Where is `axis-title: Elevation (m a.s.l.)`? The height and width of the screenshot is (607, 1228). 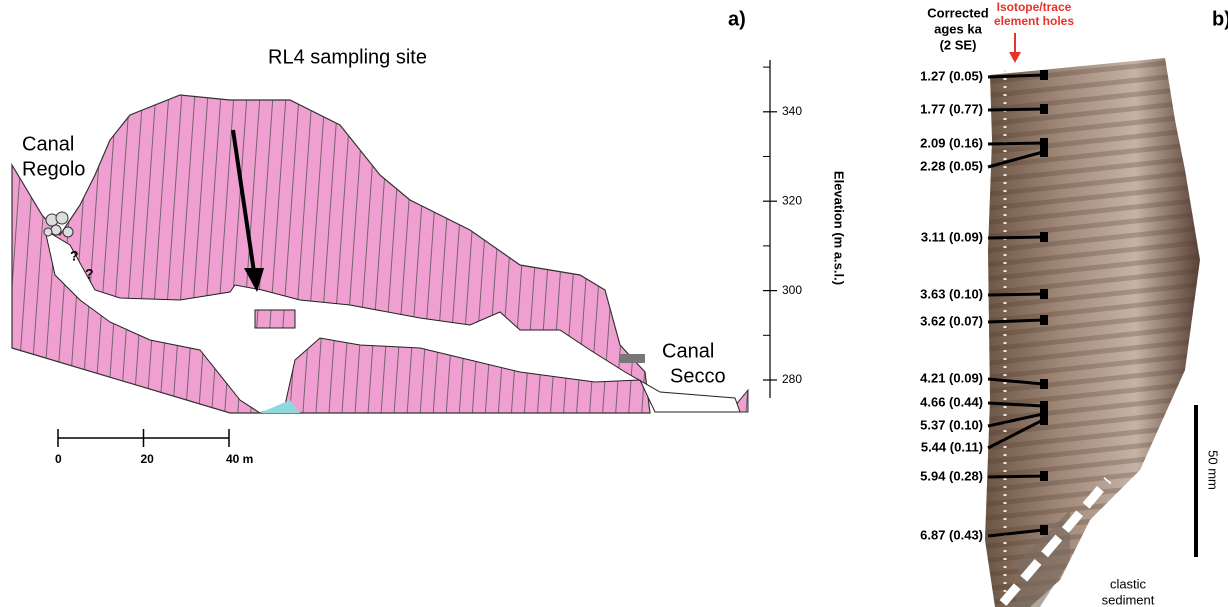
axis-title: Elevation (m a.s.l.) is located at coordinates (839, 228).